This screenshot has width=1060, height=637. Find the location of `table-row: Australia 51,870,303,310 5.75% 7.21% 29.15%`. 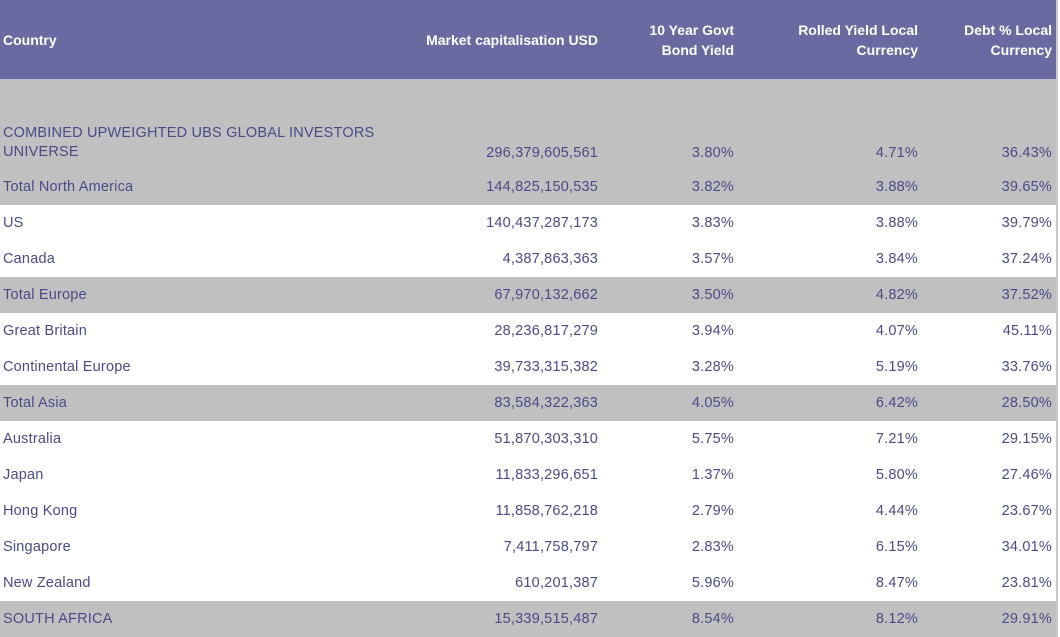

table-row: Australia 51,870,303,310 5.75% 7.21% 29.15% is located at coordinates (528, 439).